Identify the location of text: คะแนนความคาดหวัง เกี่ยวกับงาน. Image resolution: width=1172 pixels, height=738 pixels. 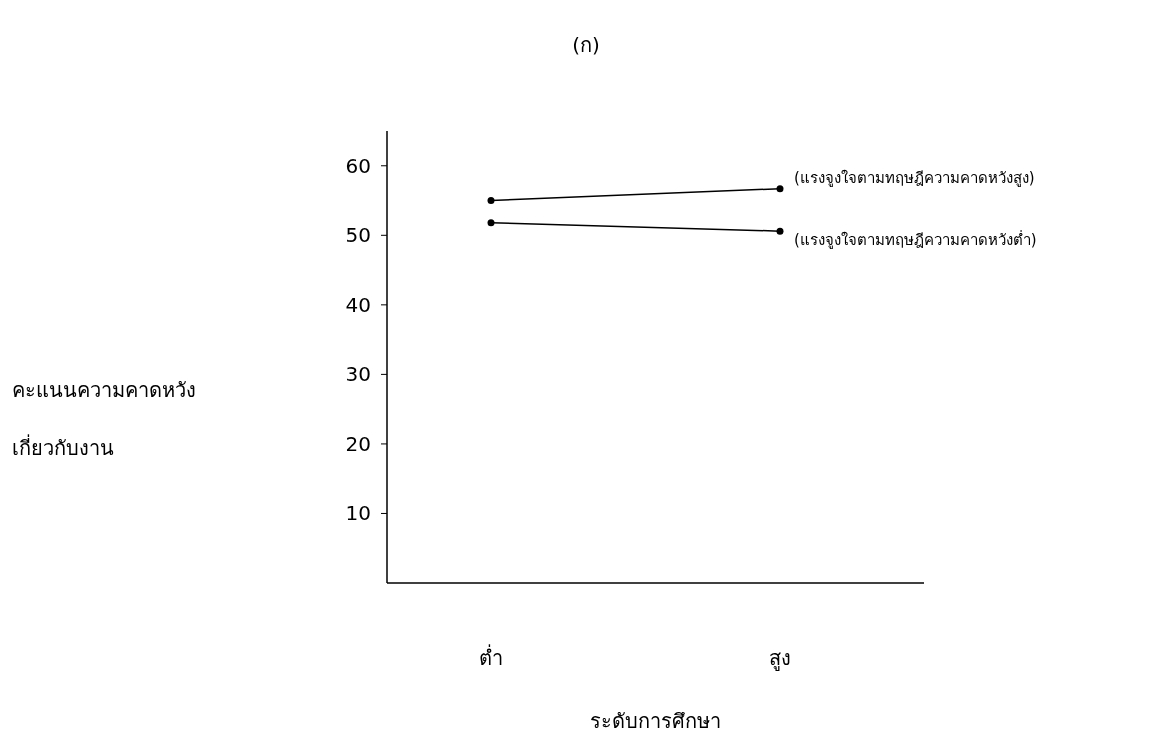
(104, 419).